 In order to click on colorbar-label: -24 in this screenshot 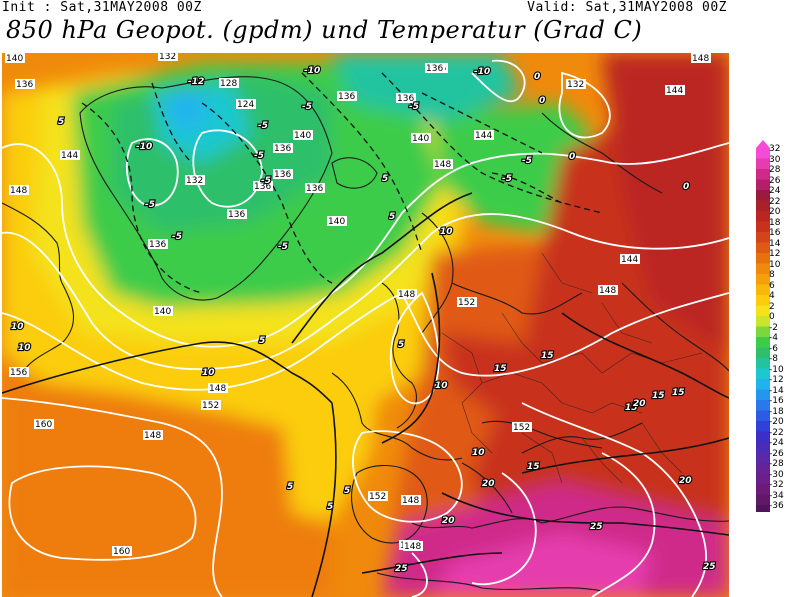, I will do `click(776, 443)`.